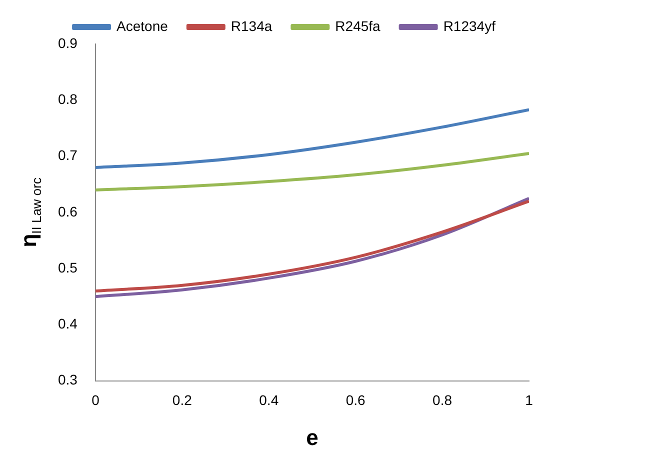  I want to click on y-axis-title: ηII Law orc, so click(30, 212).